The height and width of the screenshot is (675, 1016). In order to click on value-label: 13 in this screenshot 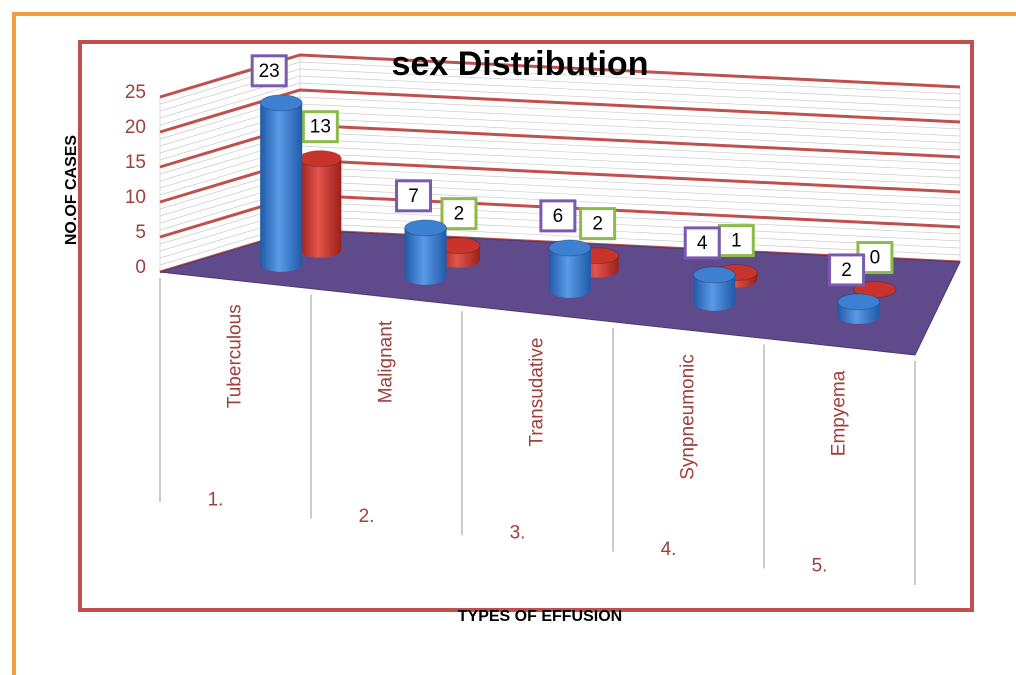, I will do `click(320, 127)`.